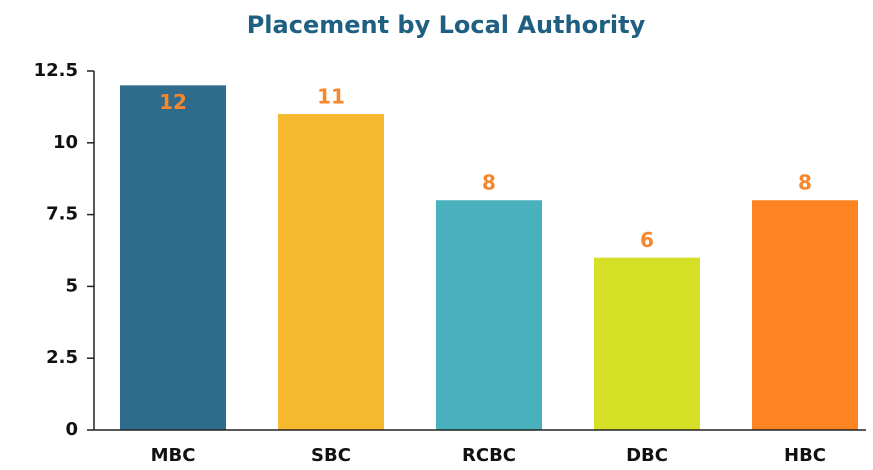  I want to click on data-label: 12, so click(173, 102).